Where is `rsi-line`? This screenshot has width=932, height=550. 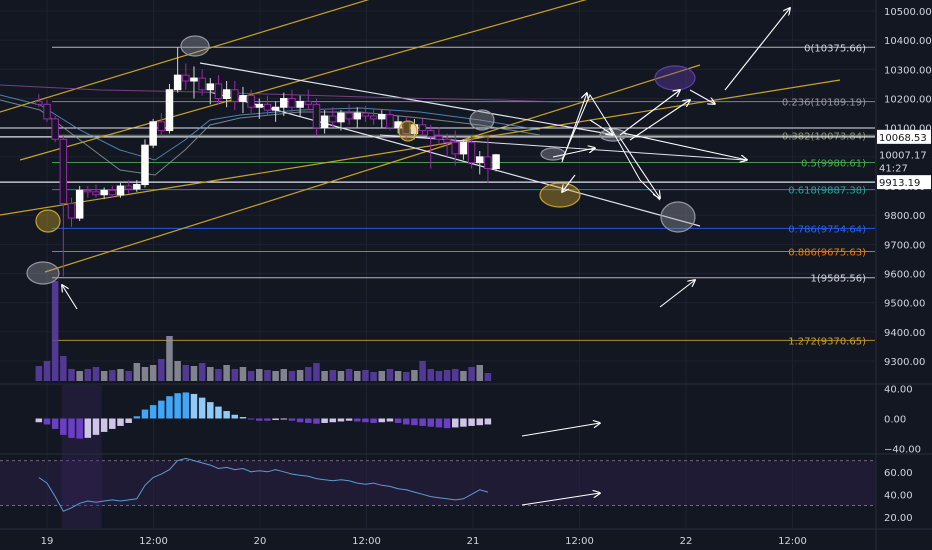
rsi-line is located at coordinates (263, 484).